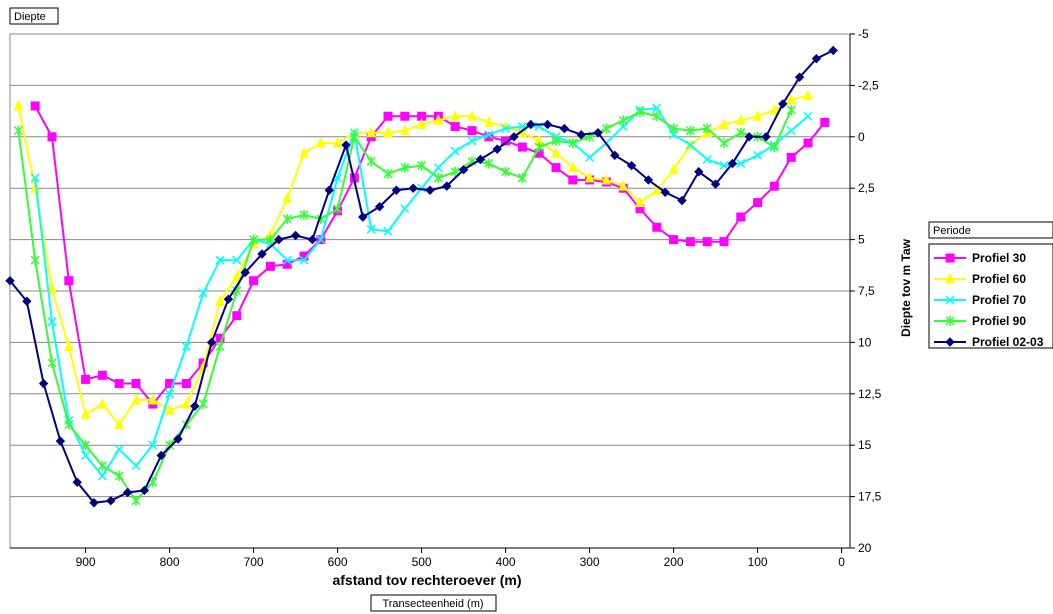 The height and width of the screenshot is (614, 1053). Describe the element at coordinates (999, 258) in the screenshot. I see `legend-label: Profiel 30` at that location.